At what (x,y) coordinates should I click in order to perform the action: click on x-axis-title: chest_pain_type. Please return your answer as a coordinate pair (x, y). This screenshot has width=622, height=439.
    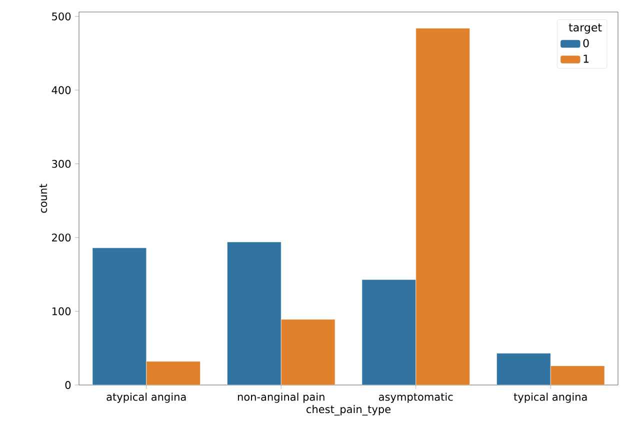
    Looking at the image, I should click on (348, 410).